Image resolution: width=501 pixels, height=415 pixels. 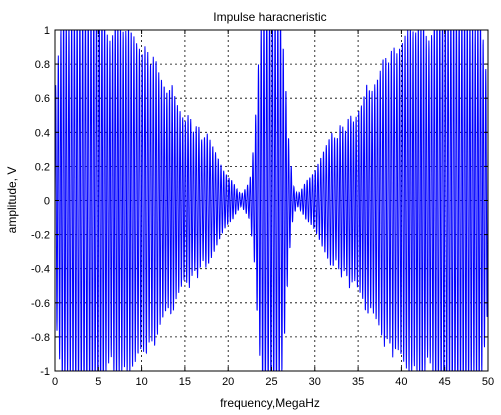 I want to click on x-axis-label: frequency,MegaHz, so click(x=270, y=403).